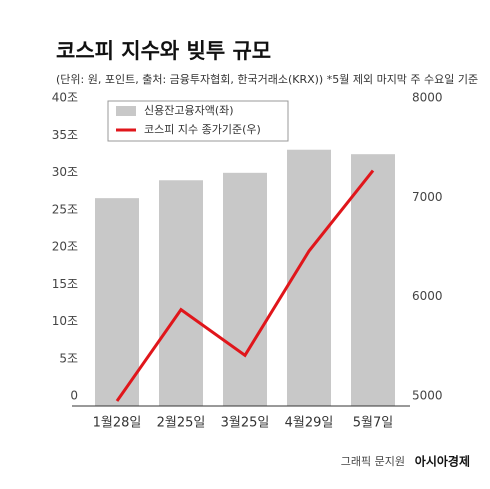 The image size is (490, 489). What do you see at coordinates (65, 172) in the screenshot?
I see `y-tick-label: 30조` at bounding box center [65, 172].